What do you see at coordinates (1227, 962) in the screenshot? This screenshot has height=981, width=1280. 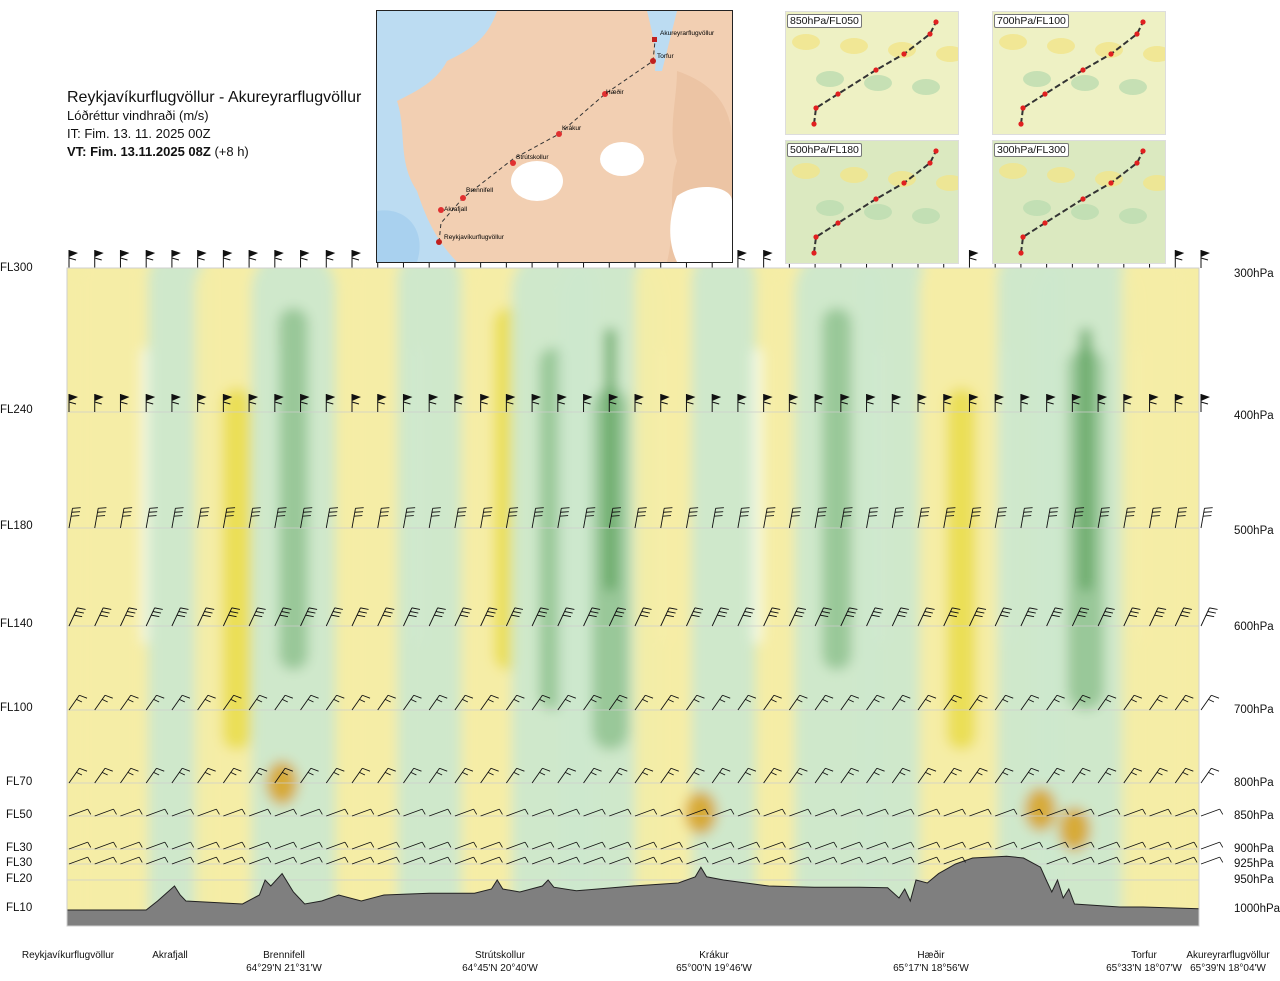 I see `location-label: Akureyrarflugvöllur 65°39'N 18°04'W` at bounding box center [1227, 962].